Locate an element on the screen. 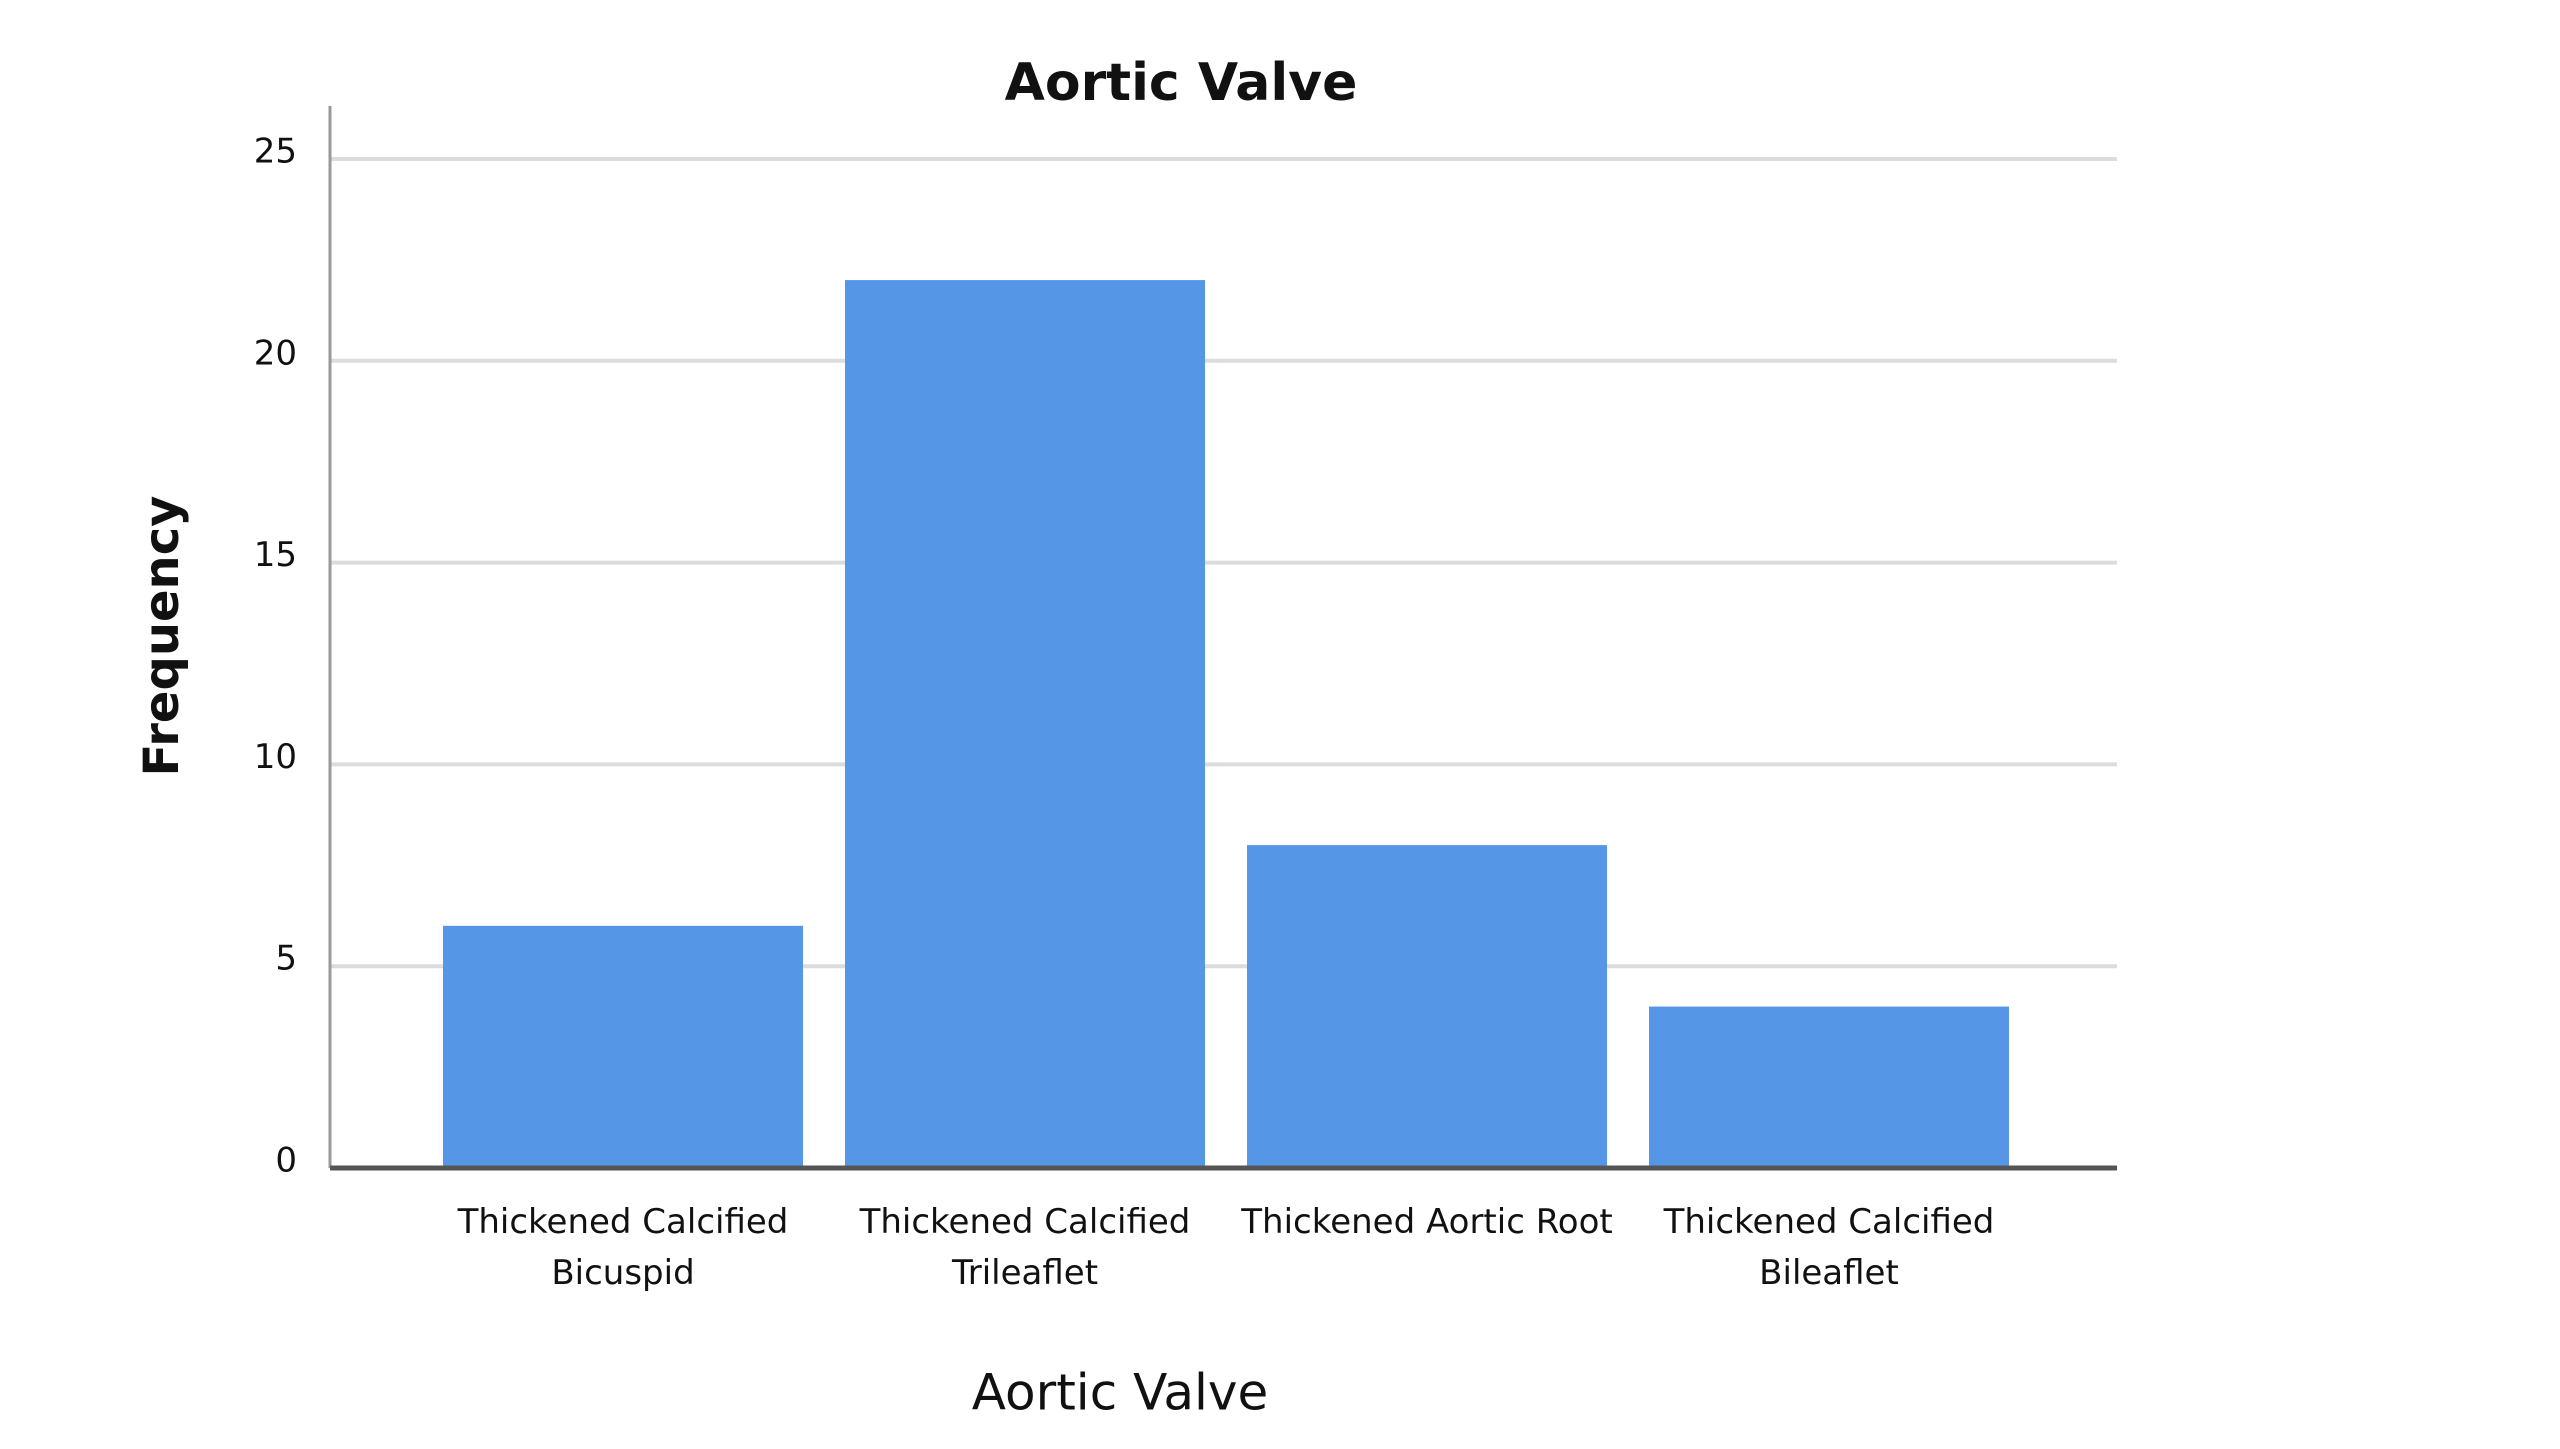  y-tick-label: 10 is located at coordinates (275, 757).